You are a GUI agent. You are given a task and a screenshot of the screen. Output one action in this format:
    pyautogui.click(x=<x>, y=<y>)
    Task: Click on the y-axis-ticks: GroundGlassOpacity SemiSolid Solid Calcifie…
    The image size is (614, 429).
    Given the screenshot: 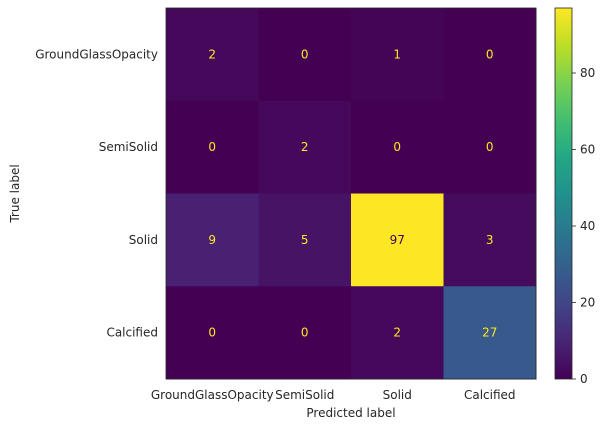 What is the action you would take?
    pyautogui.click(x=96, y=193)
    